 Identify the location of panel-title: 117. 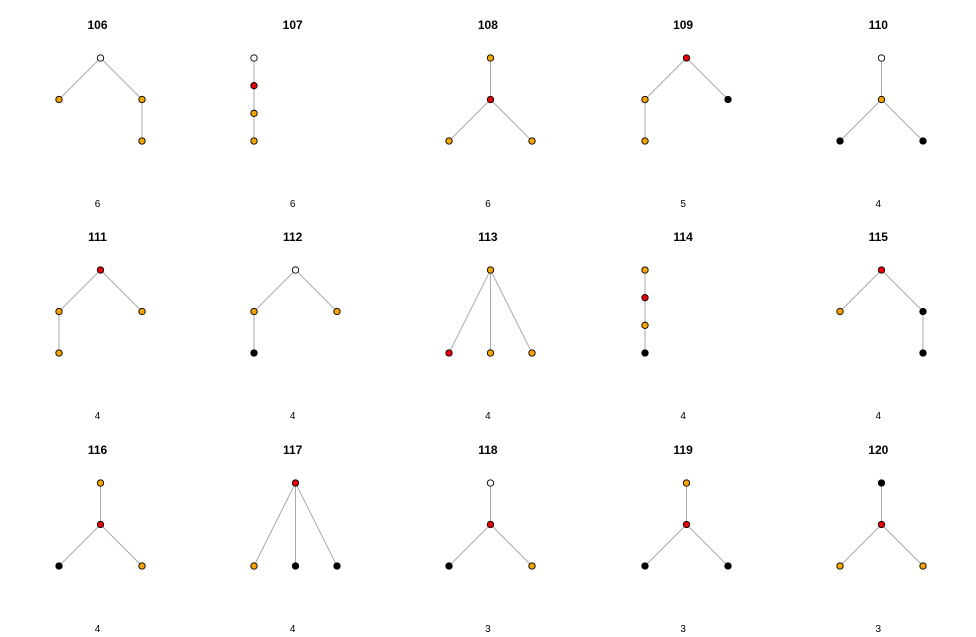
(293, 449).